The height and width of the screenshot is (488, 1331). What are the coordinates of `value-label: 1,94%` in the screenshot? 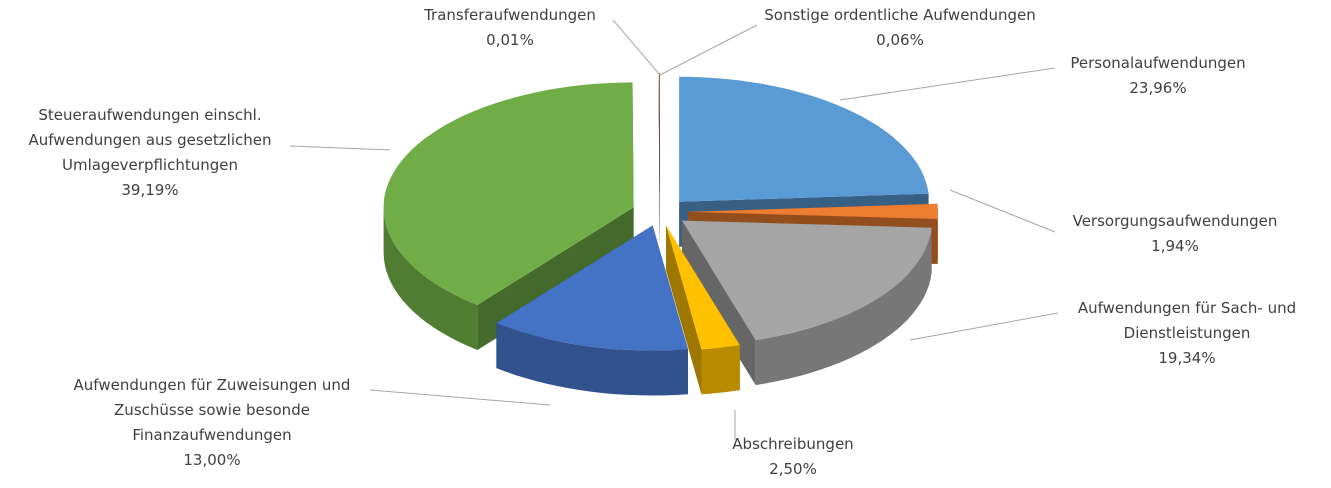 It's located at (1175, 246).